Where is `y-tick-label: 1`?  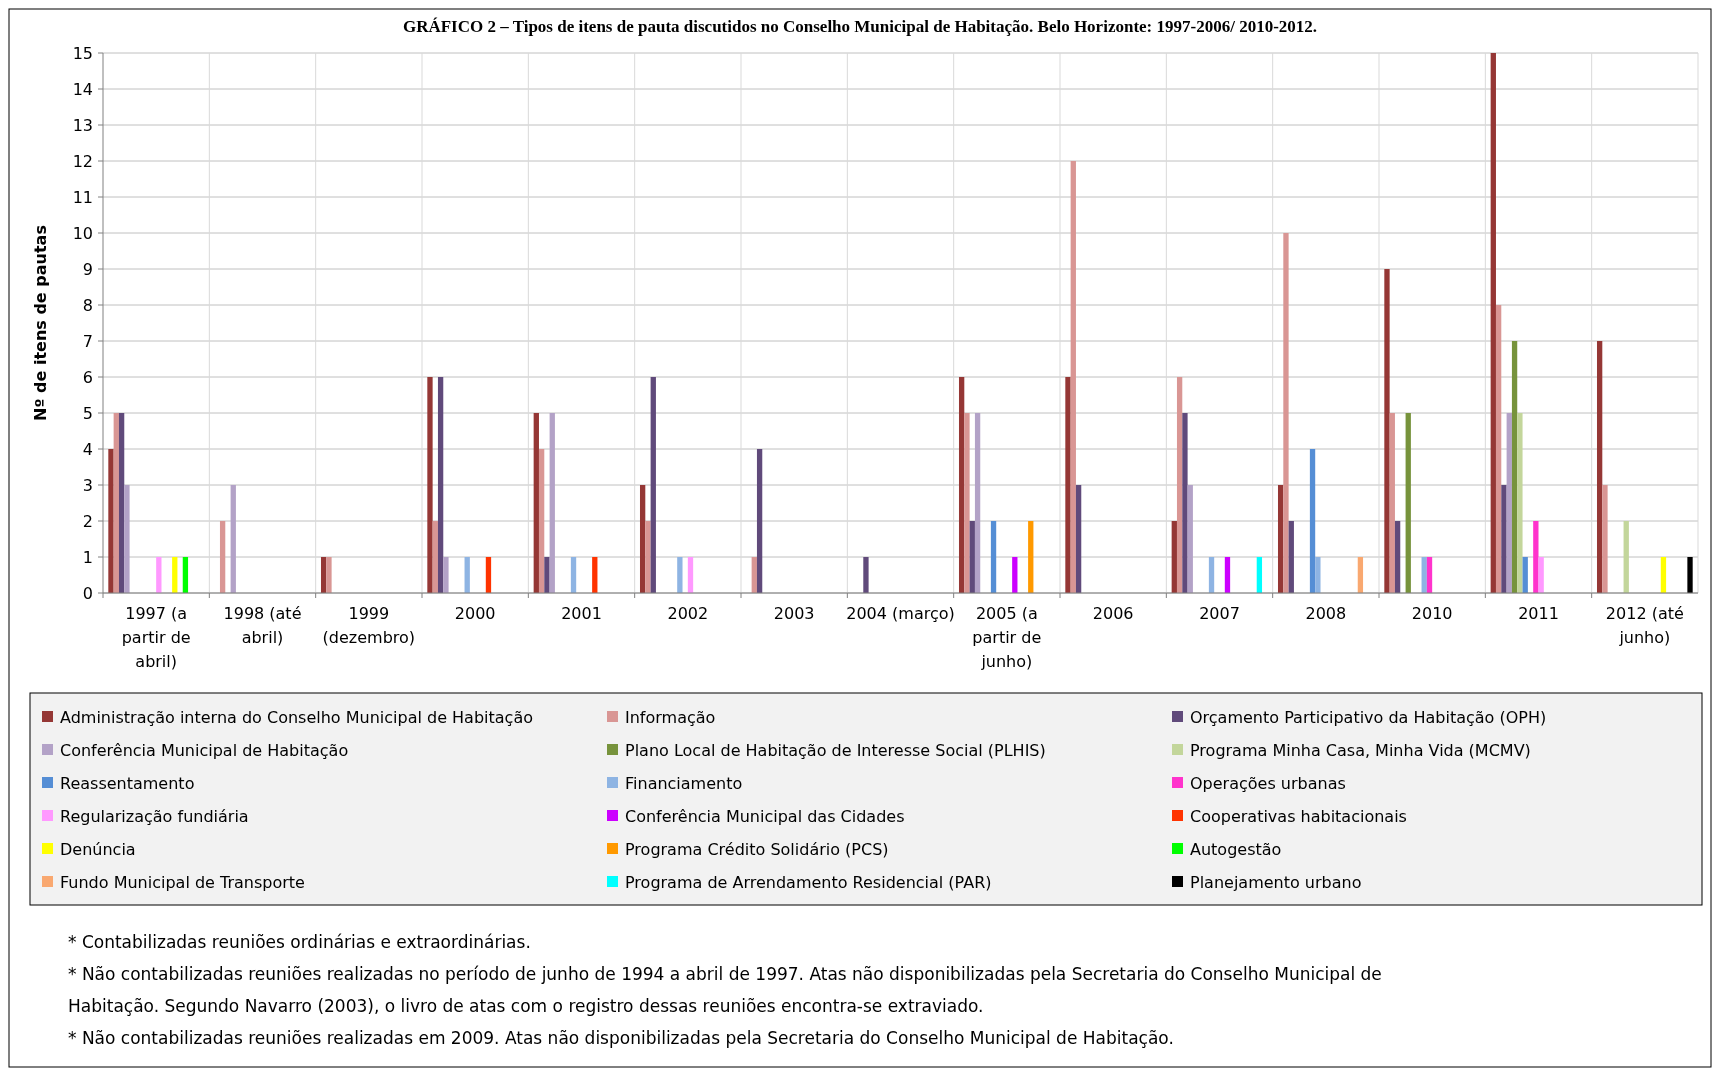 y-tick-label: 1 is located at coordinates (87, 557).